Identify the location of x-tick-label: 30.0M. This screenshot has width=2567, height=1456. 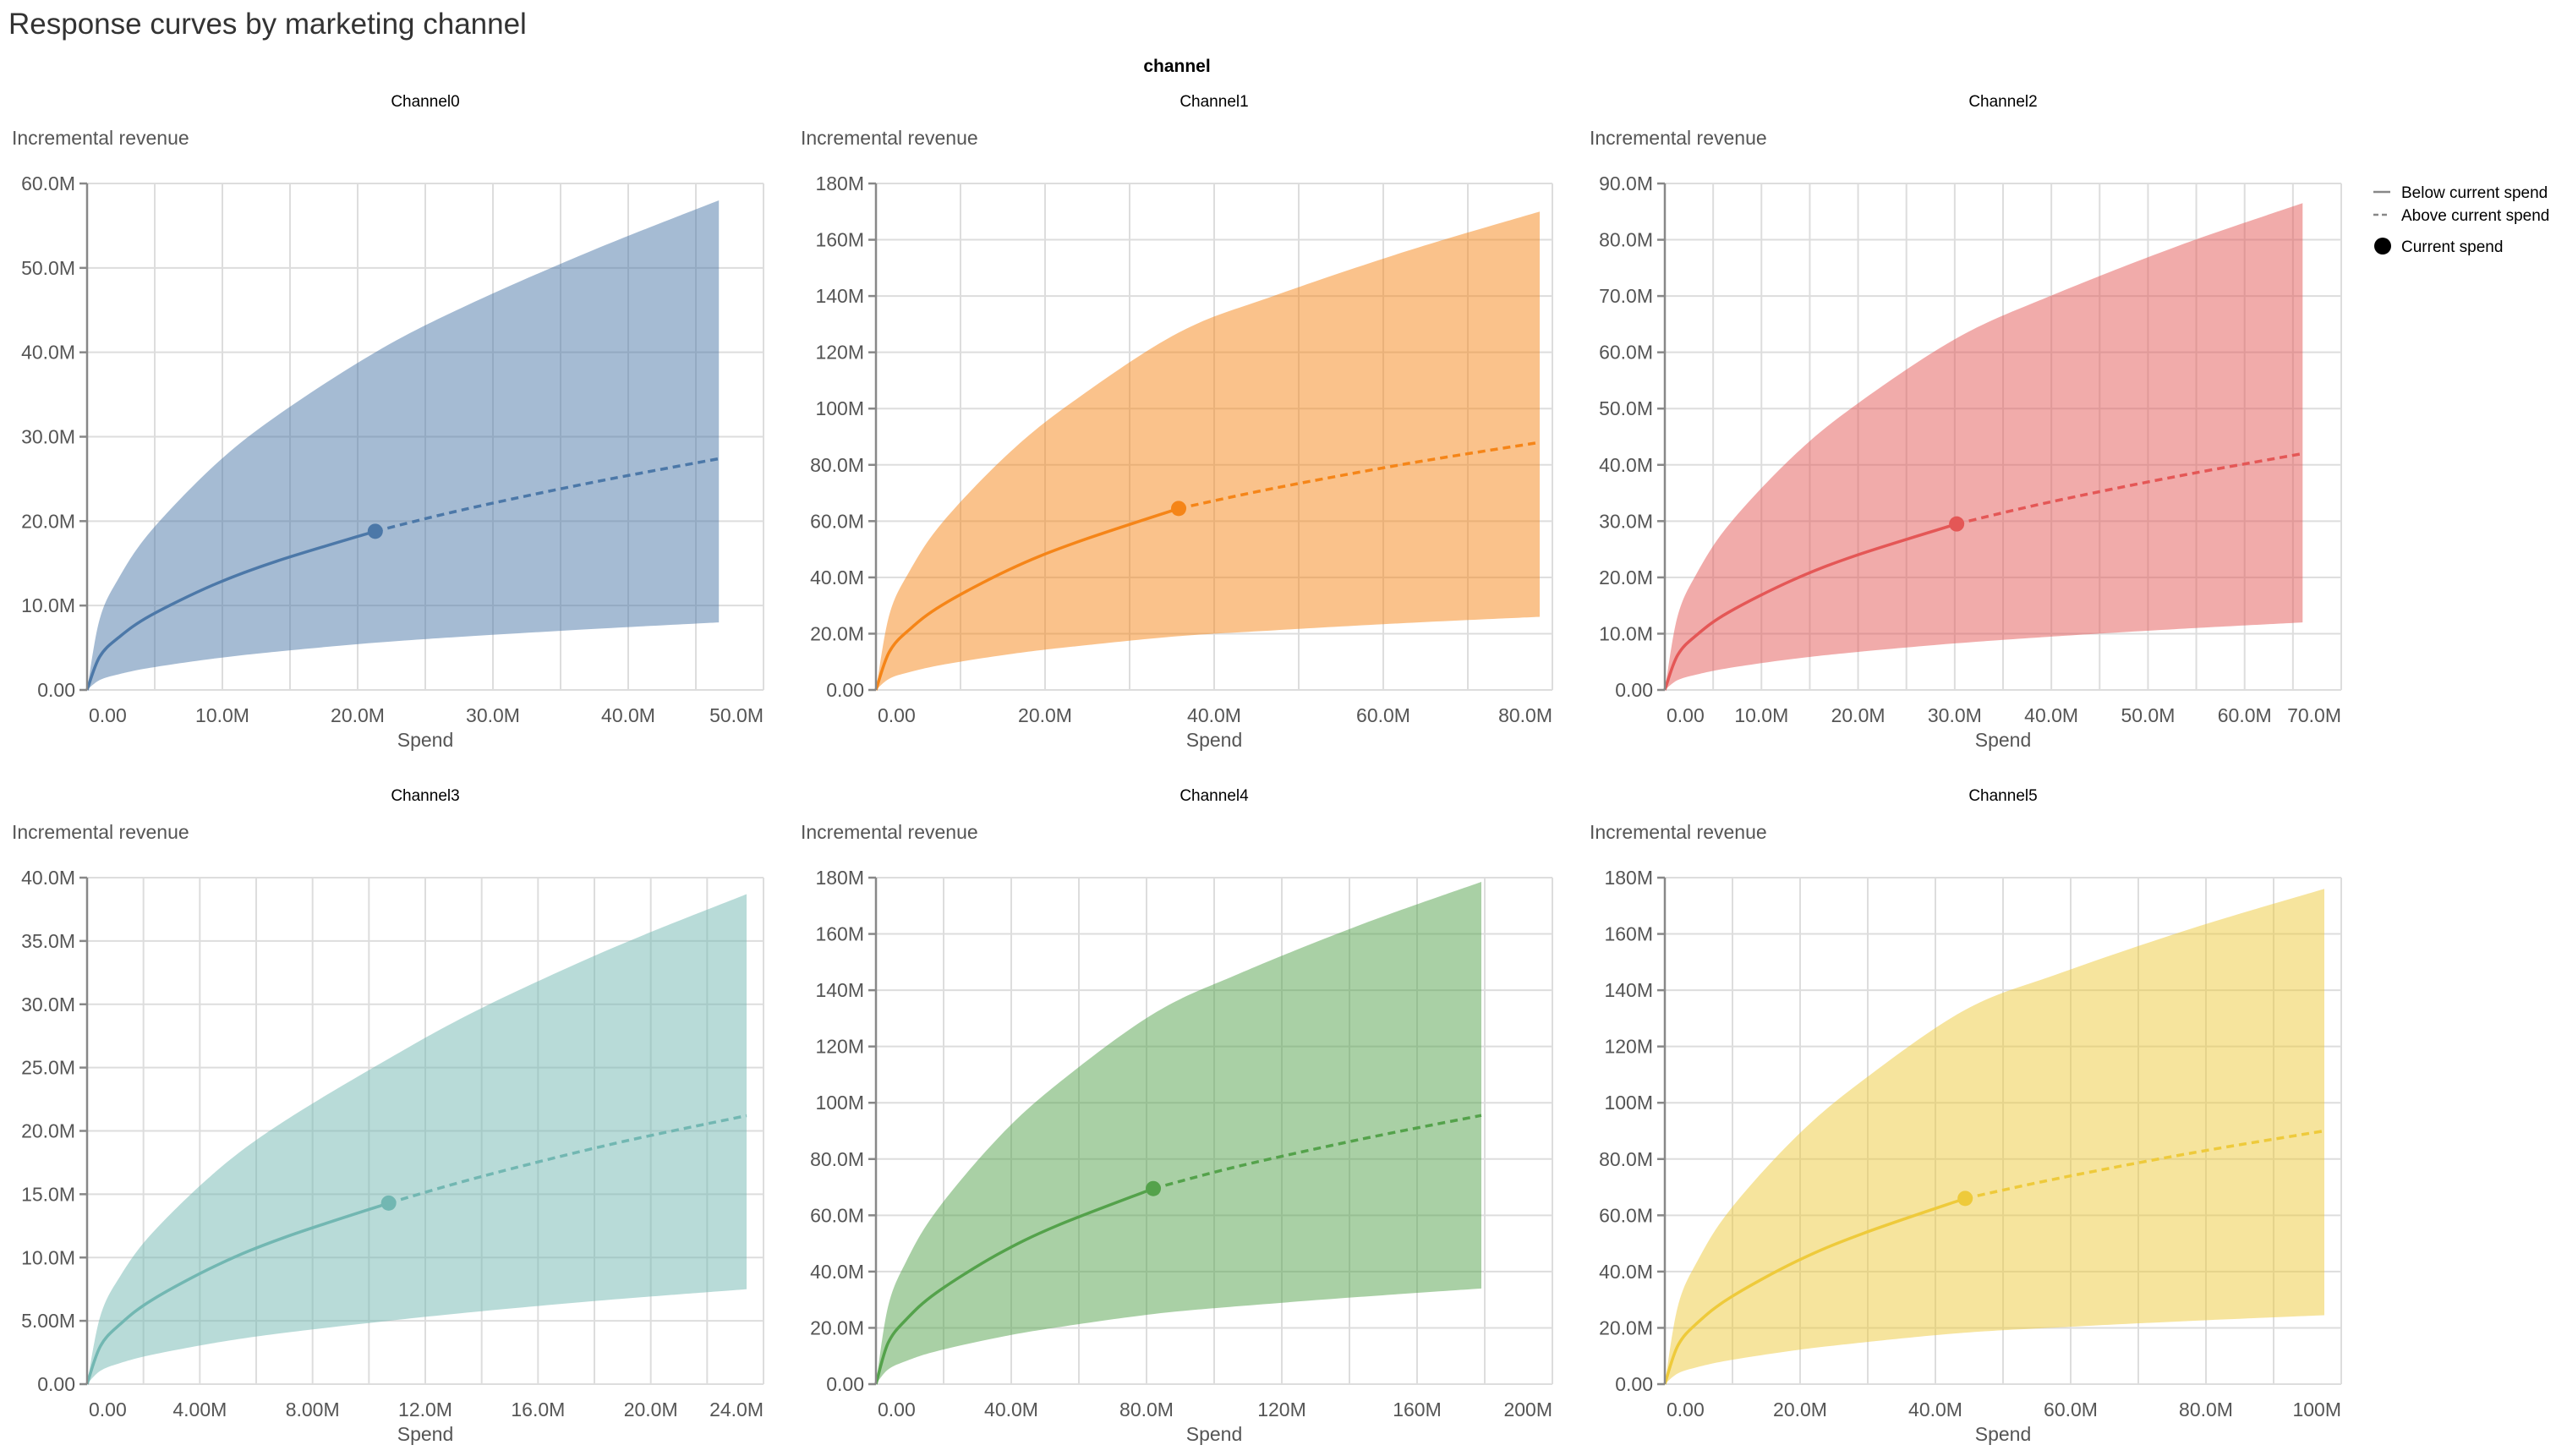
(493, 715).